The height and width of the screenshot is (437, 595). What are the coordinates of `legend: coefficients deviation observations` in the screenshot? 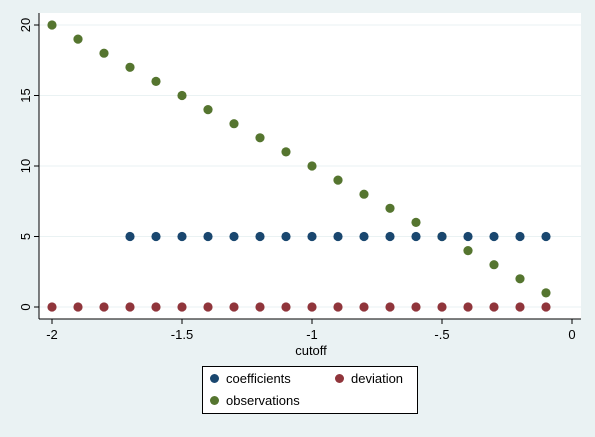 It's located at (310, 390).